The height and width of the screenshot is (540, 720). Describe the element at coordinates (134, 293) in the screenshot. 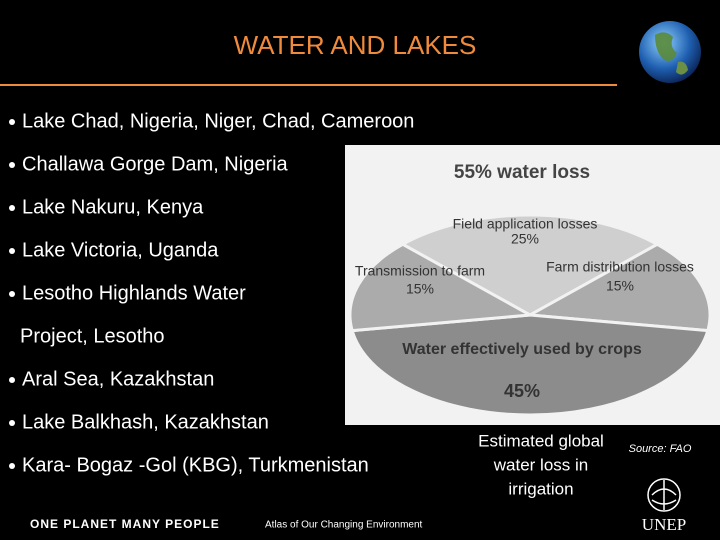

I see `bullet-text: Lesotho Highlands Water` at that location.